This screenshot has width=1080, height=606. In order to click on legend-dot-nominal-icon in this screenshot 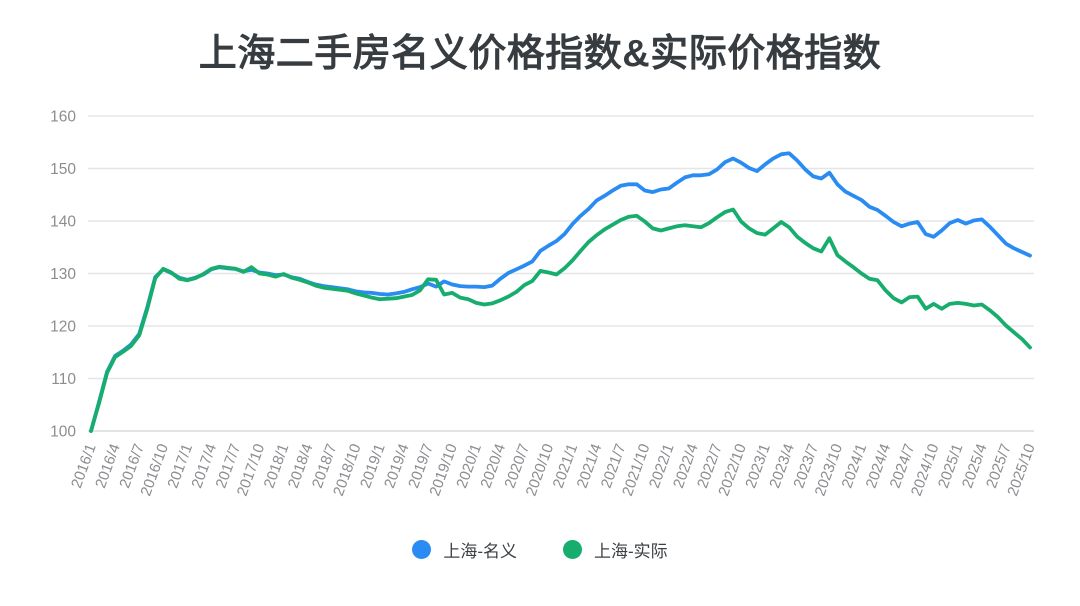, I will do `click(422, 549)`.